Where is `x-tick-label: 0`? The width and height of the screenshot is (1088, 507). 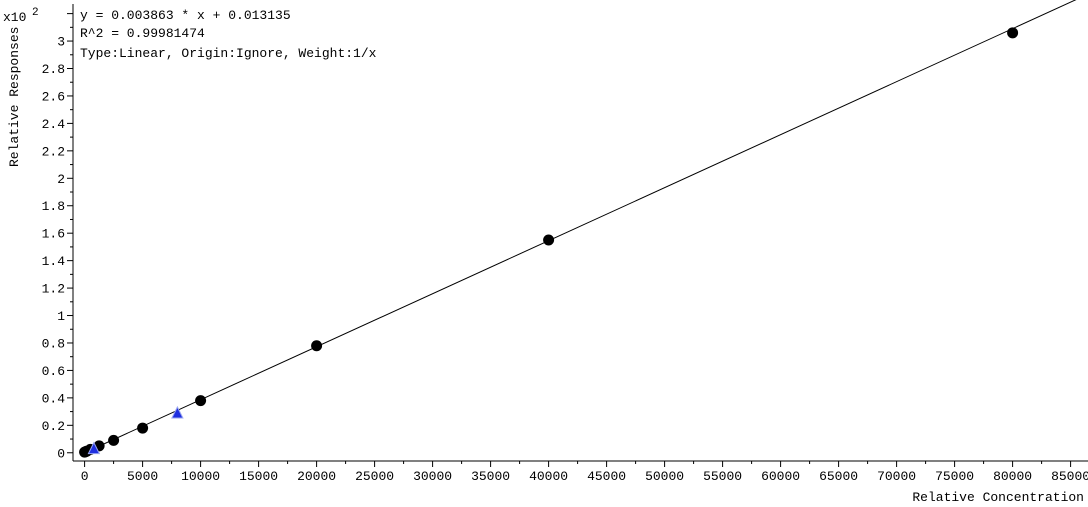 x-tick-label: 0 is located at coordinates (85, 476).